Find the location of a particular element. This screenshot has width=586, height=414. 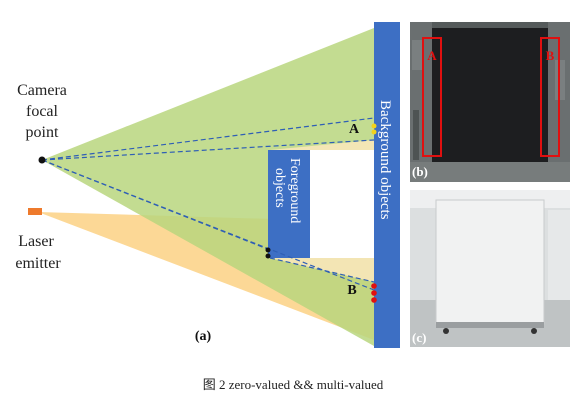

laser-emitter-icon is located at coordinates (35, 211).